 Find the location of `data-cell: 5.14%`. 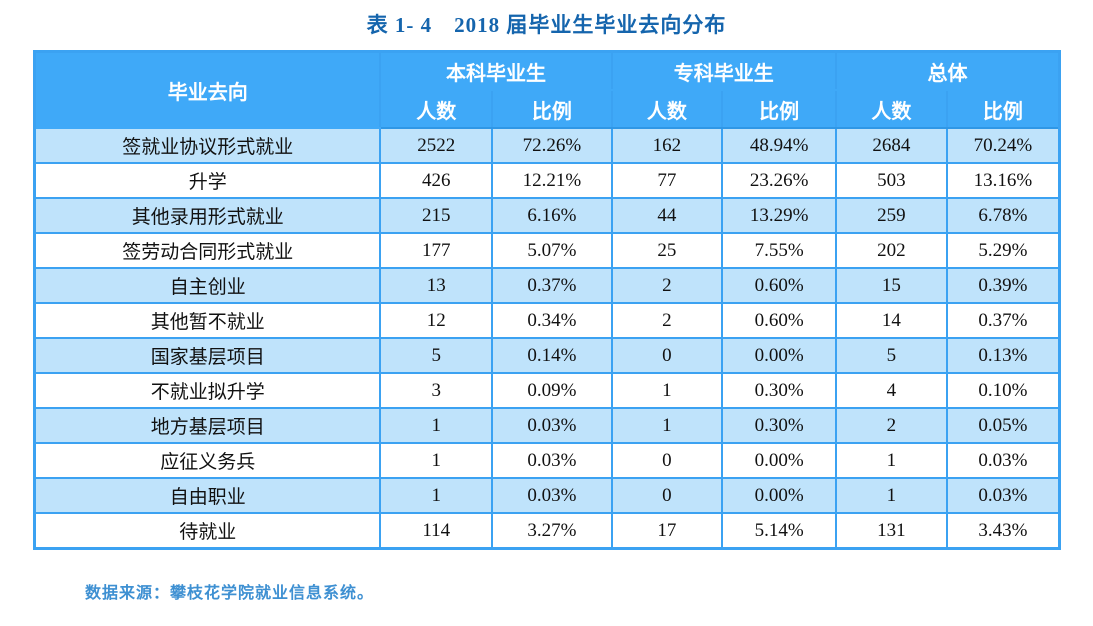

data-cell: 5.14% is located at coordinates (779, 531).